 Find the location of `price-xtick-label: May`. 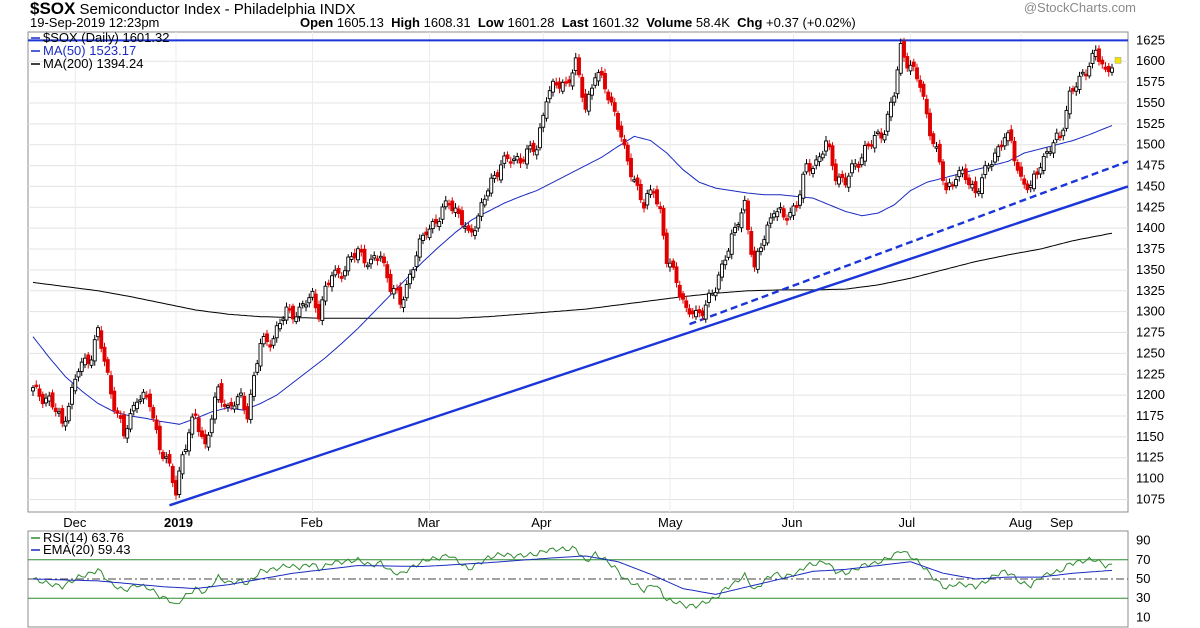

price-xtick-label: May is located at coordinates (670, 522).